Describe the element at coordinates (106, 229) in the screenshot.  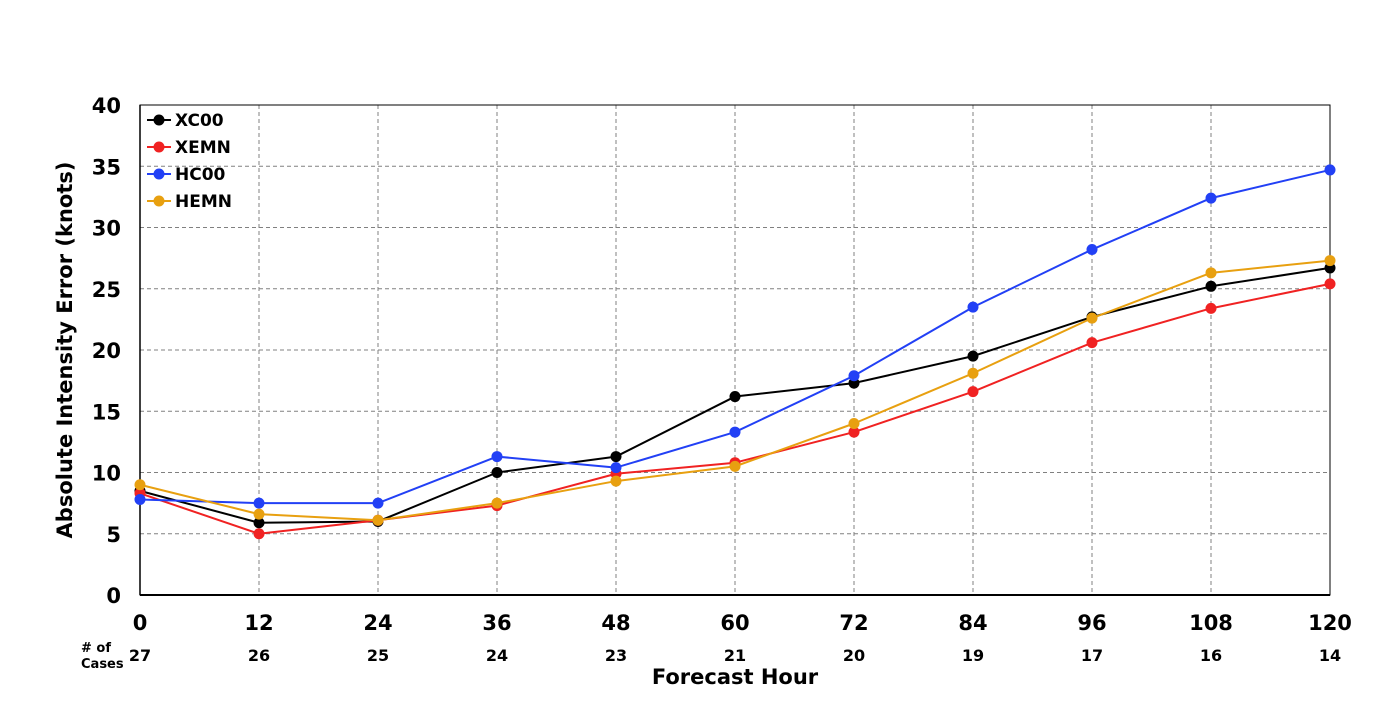
I see `y-tick-label: 30` at that location.